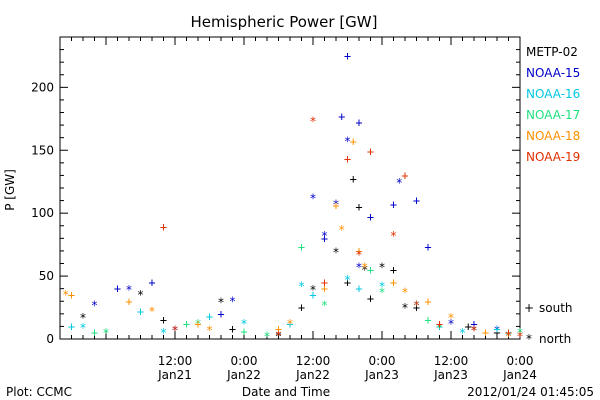 The image size is (600, 400). I want to click on y-tick-label: 100, so click(42, 213).